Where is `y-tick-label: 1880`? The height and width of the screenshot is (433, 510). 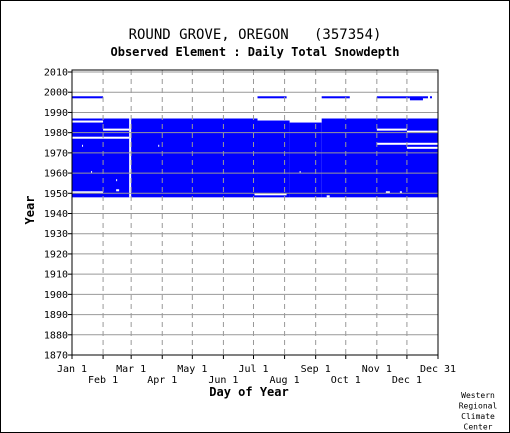
y-tick-label: 1880 is located at coordinates (56, 335).